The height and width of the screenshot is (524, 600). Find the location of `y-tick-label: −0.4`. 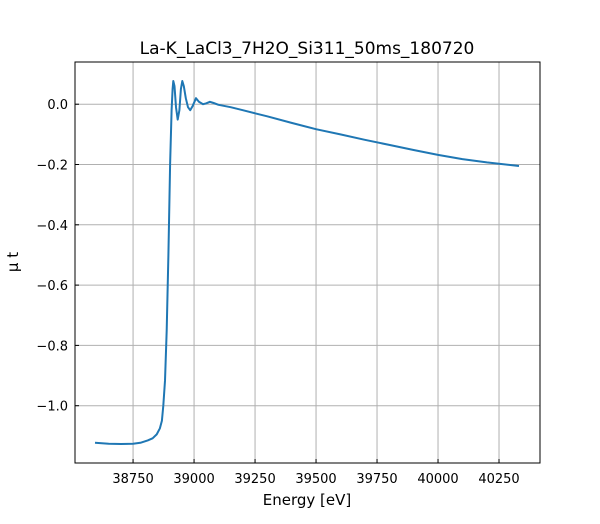

y-tick-label: −0.4 is located at coordinates (52, 226).